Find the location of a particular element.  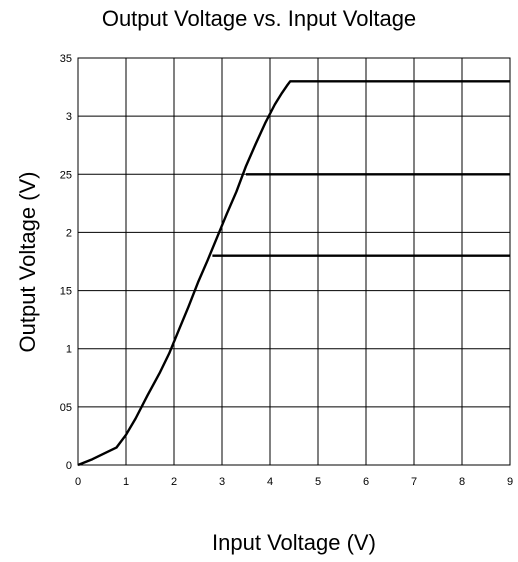

x-tick-label: 3 is located at coordinates (222, 482).